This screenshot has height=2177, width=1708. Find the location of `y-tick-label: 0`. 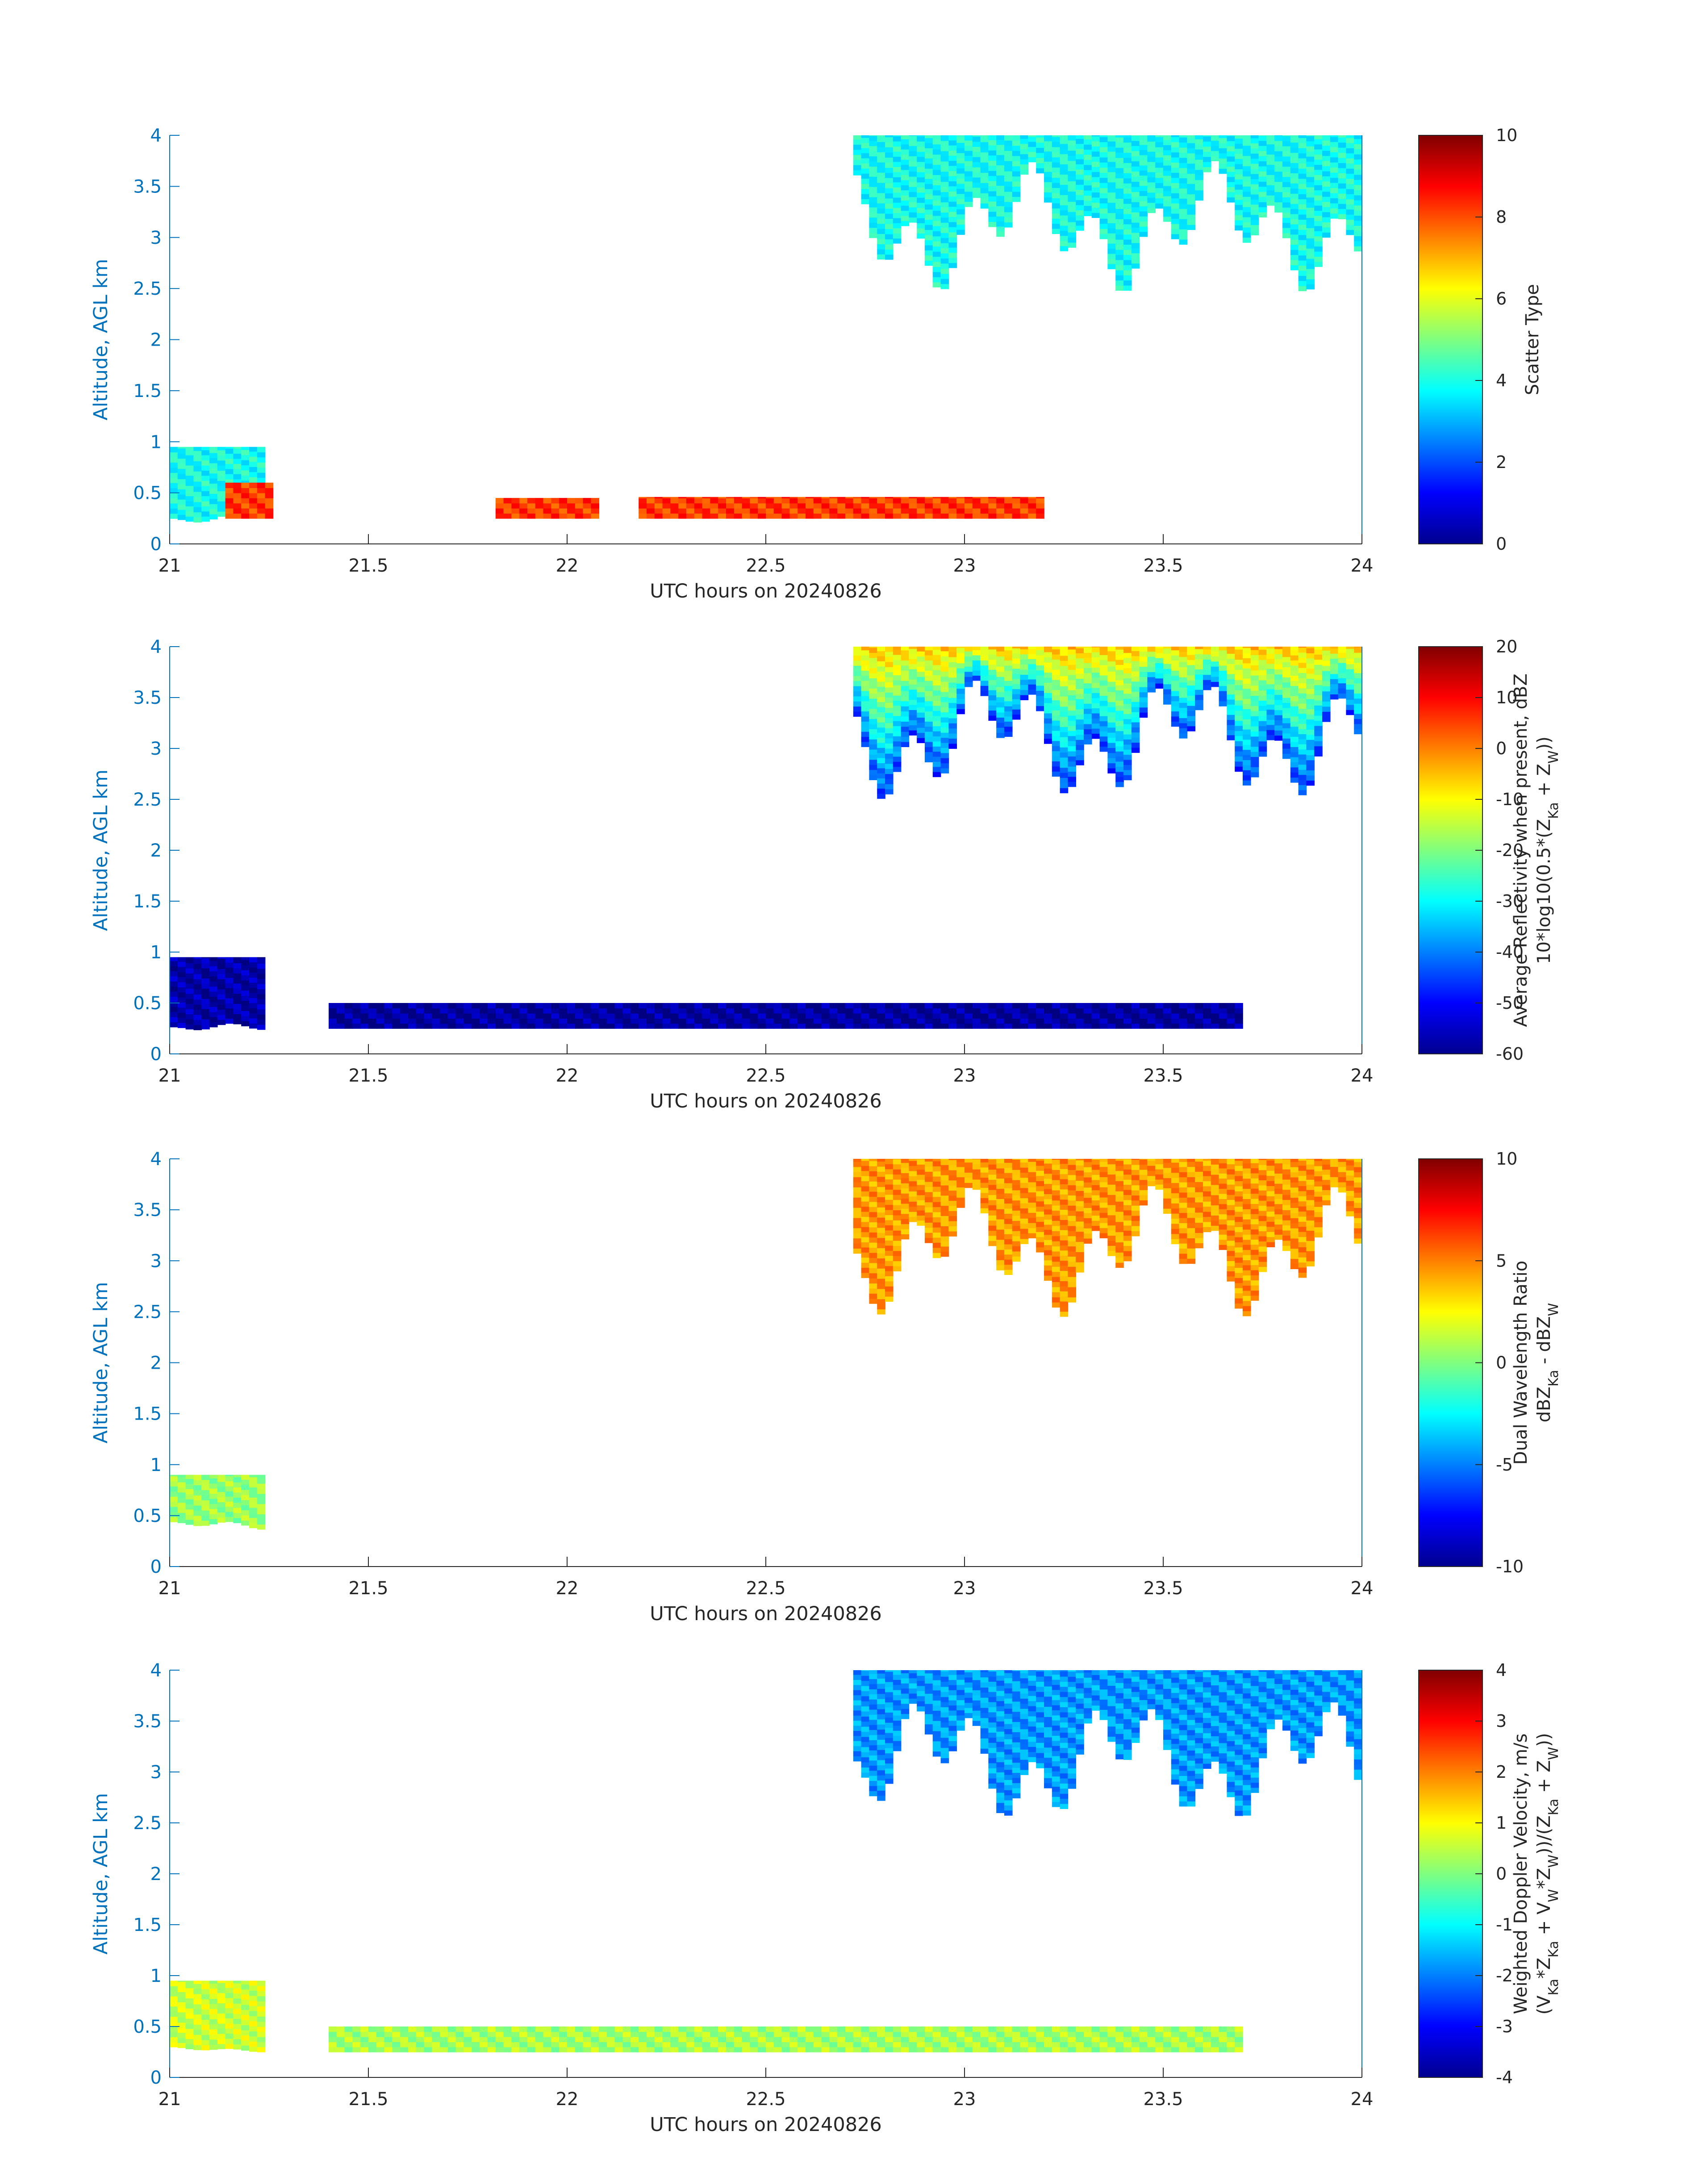

y-tick-label: 0 is located at coordinates (156, 1054).